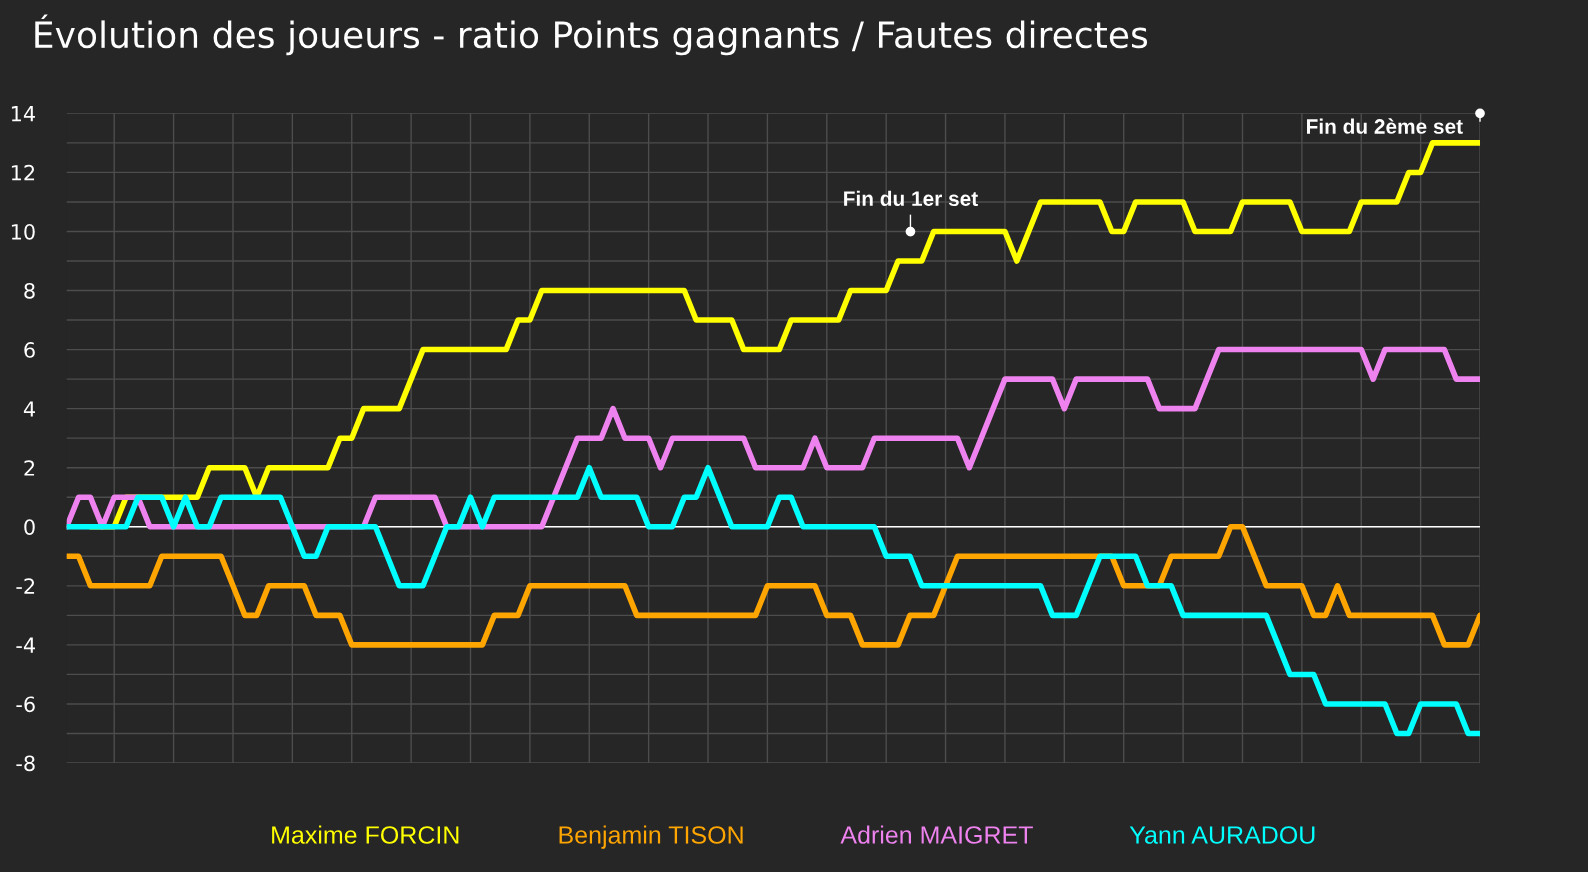  What do you see at coordinates (25, 704) in the screenshot?
I see `y-tick-label: -6` at bounding box center [25, 704].